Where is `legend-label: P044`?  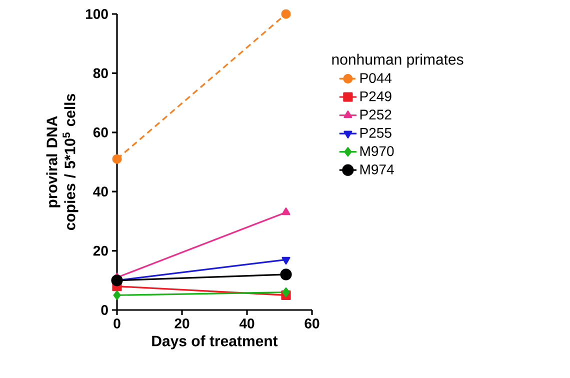 legend-label: P044 is located at coordinates (376, 78).